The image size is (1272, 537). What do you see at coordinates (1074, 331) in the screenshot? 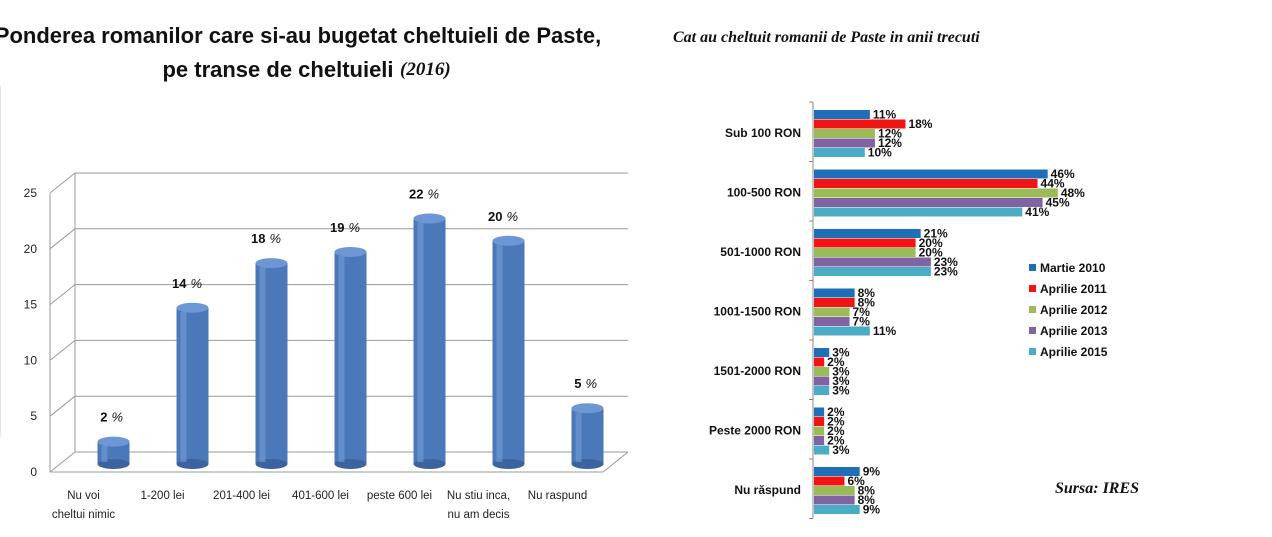
I see `legend-label: Aprilie 2013` at bounding box center [1074, 331].